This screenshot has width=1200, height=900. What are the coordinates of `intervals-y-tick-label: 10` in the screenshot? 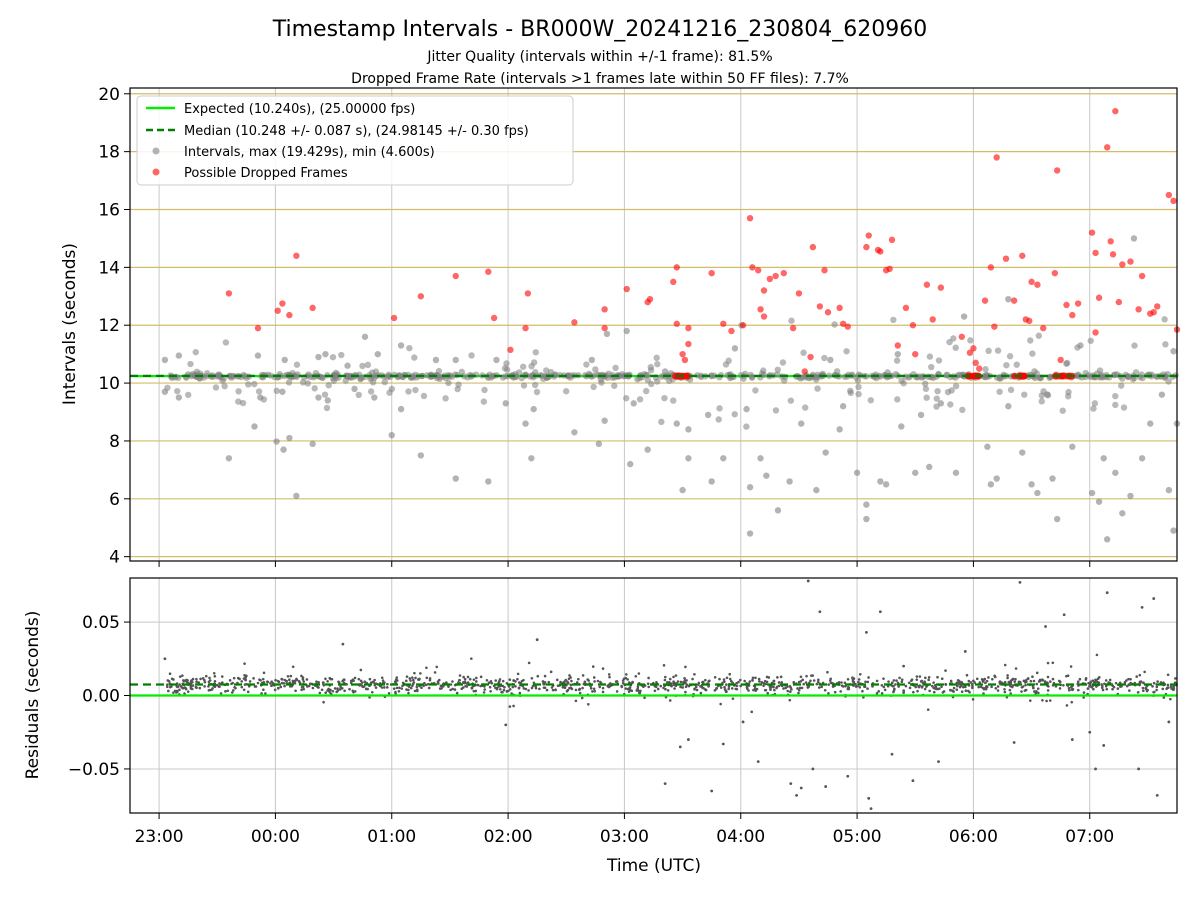 It's located at (109, 384).